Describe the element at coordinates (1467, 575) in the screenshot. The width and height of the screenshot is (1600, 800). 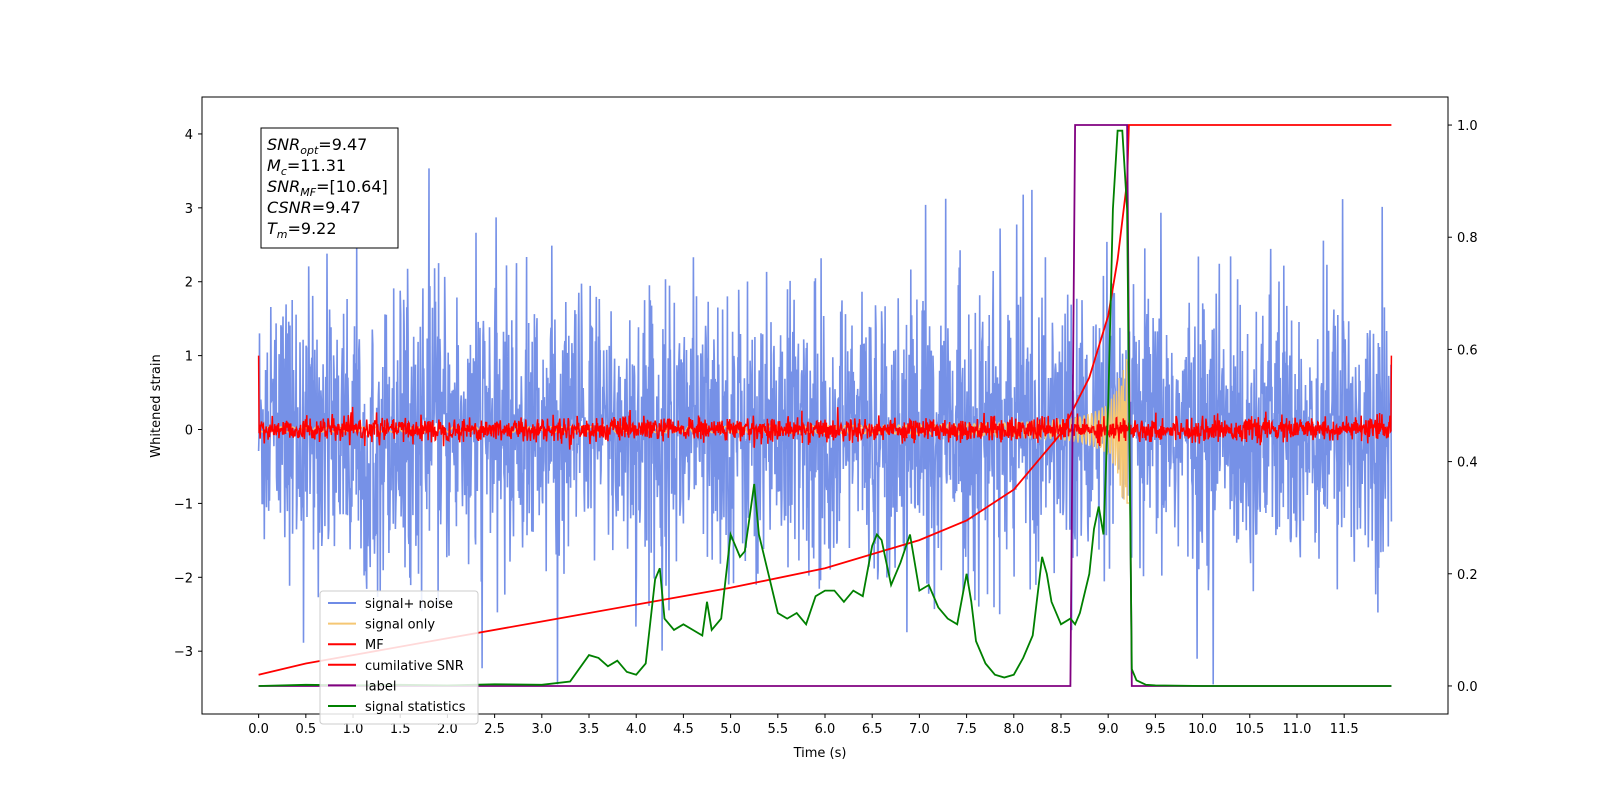
I see `y2-tick-label: 0.2` at that location.